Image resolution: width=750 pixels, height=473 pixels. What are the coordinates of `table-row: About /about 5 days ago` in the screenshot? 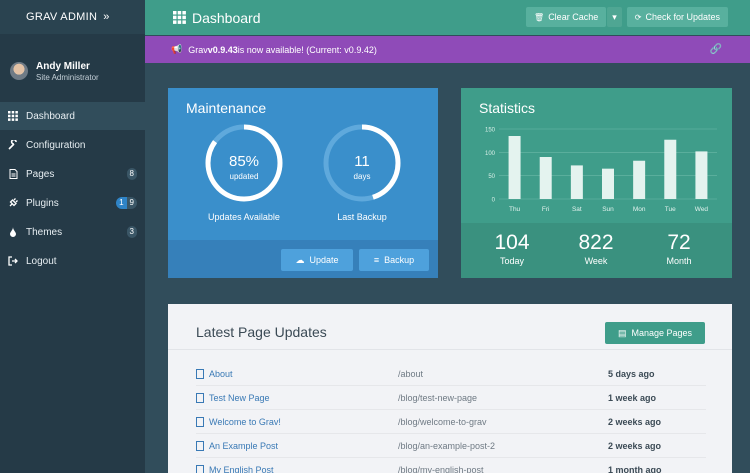 It's located at (451, 374).